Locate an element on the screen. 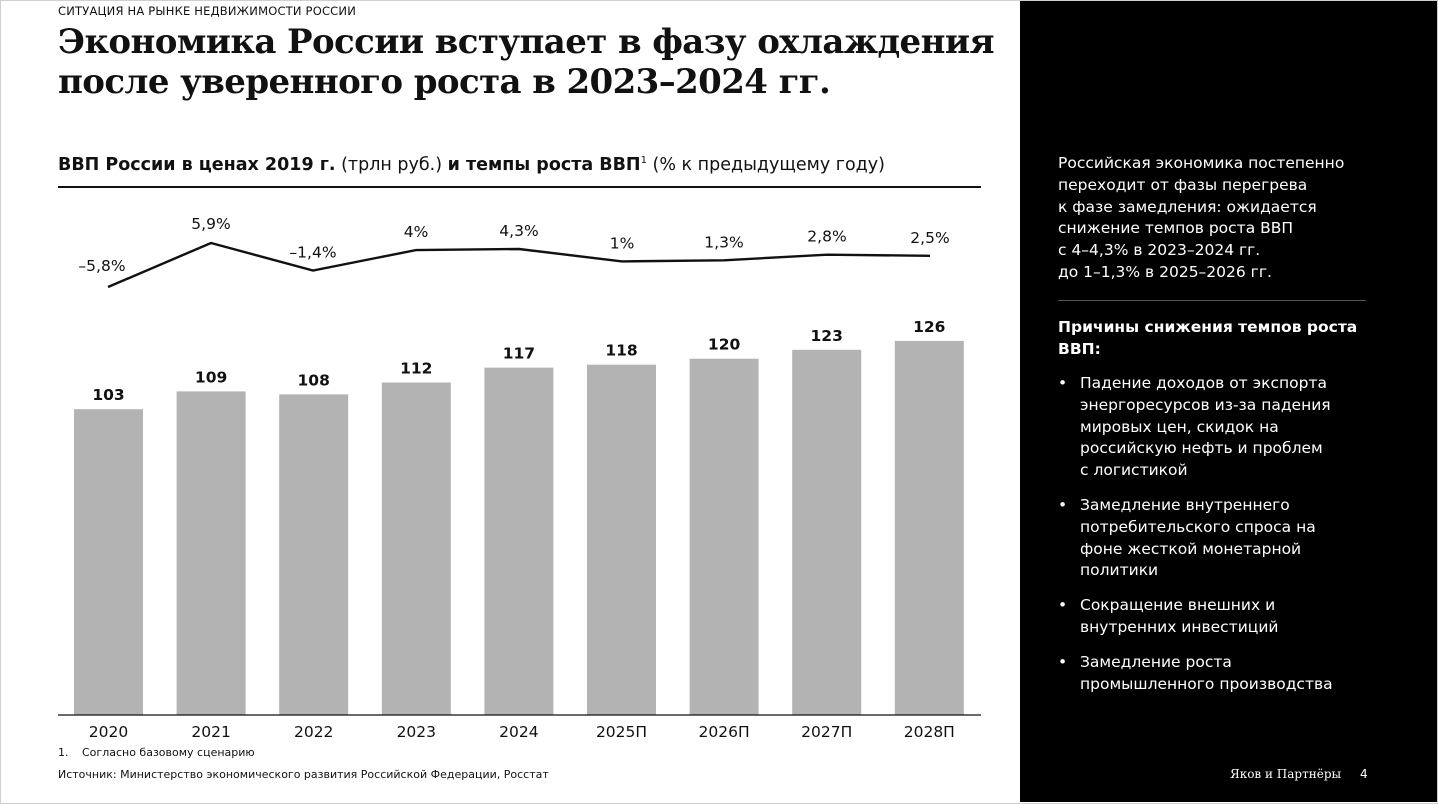 This screenshot has height=804, width=1438. x-axis-tick-label: 2022 is located at coordinates (313, 732).